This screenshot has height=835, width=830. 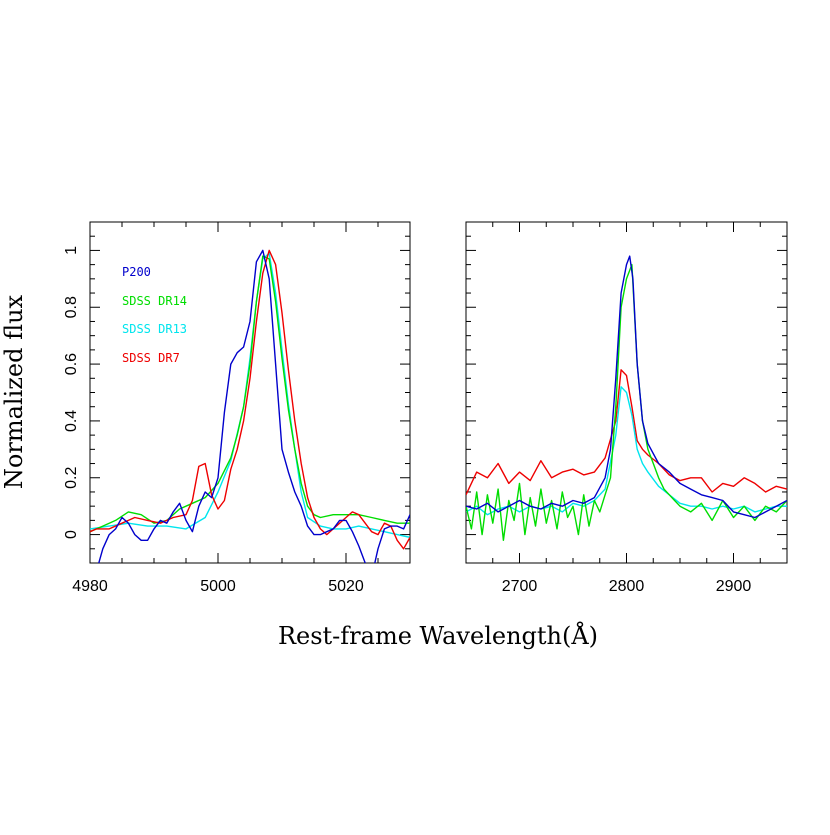 What do you see at coordinates (71, 421) in the screenshot?
I see `y-tick-label: 0.4` at bounding box center [71, 421].